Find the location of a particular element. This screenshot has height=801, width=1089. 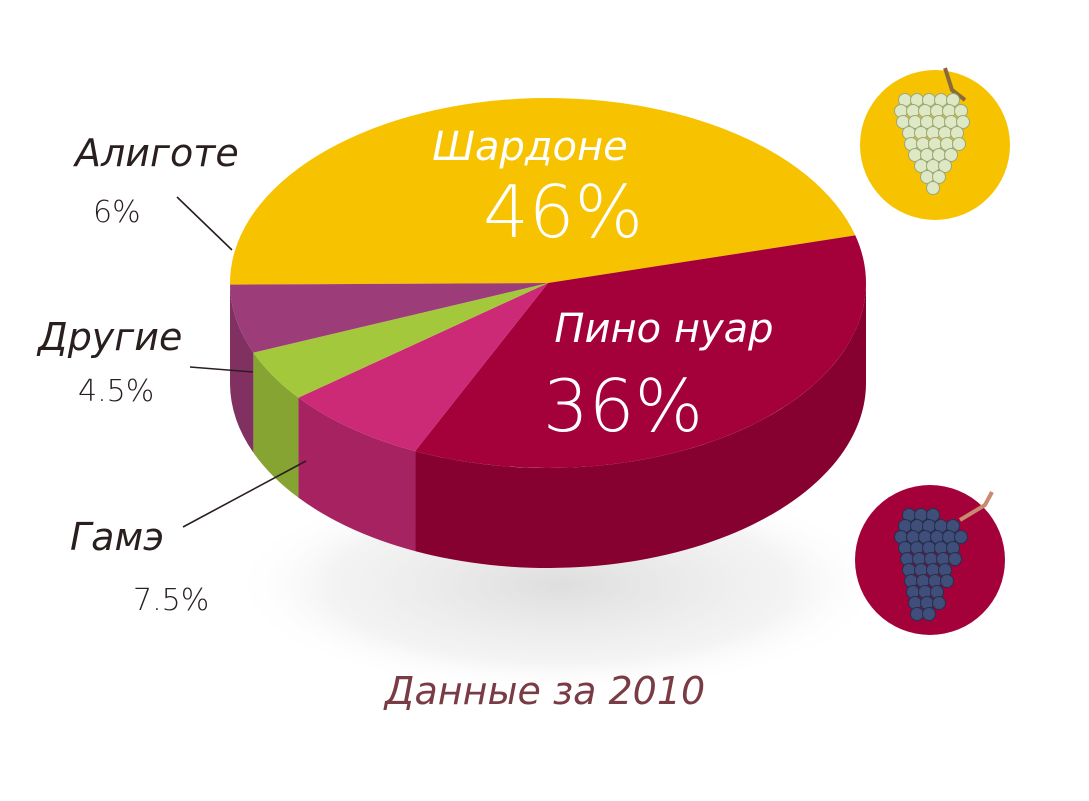

slice-top-others is located at coordinates (400, 340).